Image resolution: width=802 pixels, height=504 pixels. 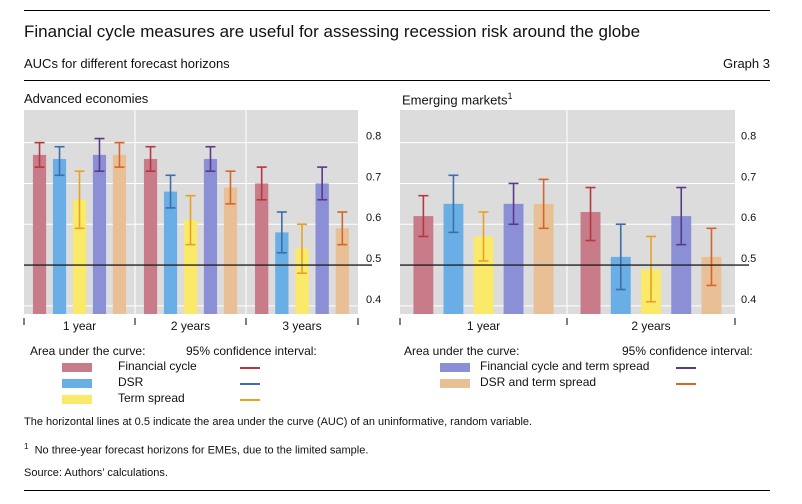 What do you see at coordinates (746, 63) in the screenshot?
I see `graph-number: Graph 3` at bounding box center [746, 63].